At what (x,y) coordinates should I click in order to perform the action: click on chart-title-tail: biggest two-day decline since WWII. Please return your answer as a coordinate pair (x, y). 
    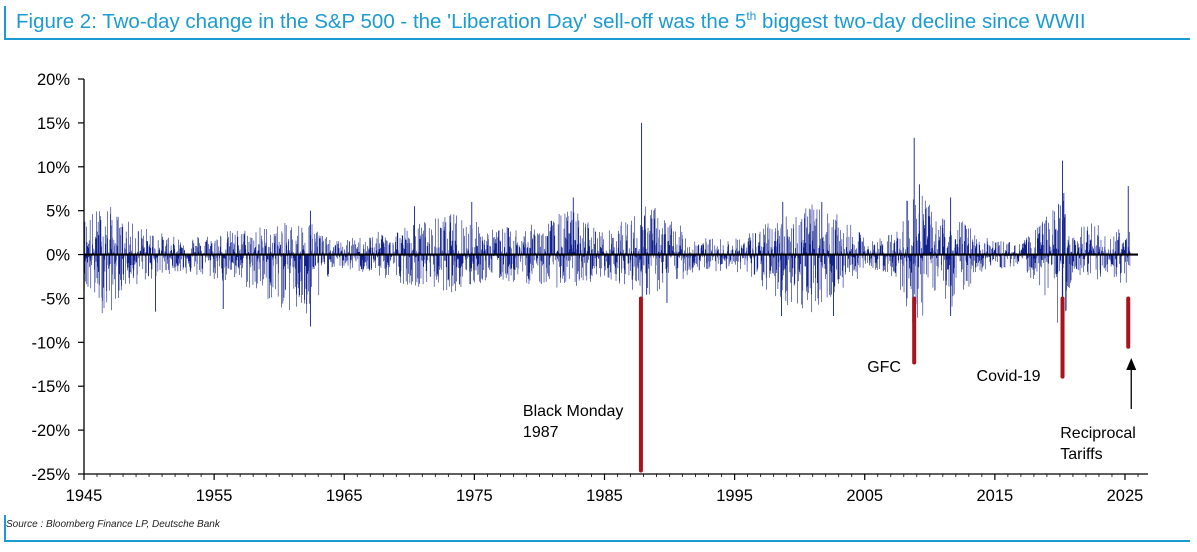
    Looking at the image, I should click on (921, 21).